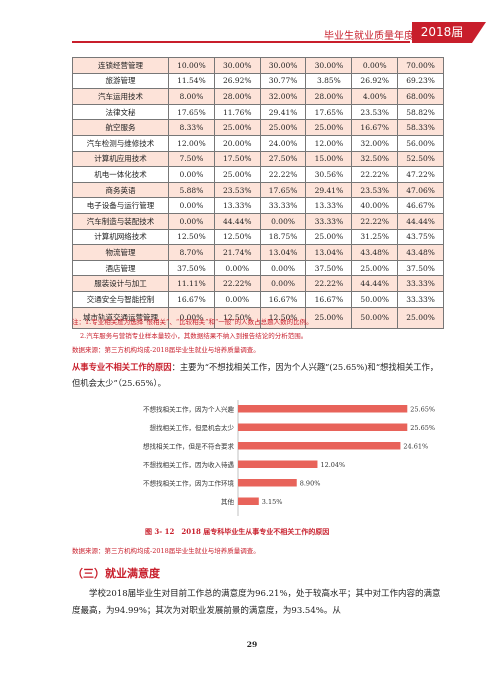 Image resolution: width=504 pixels, height=687 pixels. Describe the element at coordinates (329, 159) in the screenshot. I see `percent-cell: 15.00%` at that location.